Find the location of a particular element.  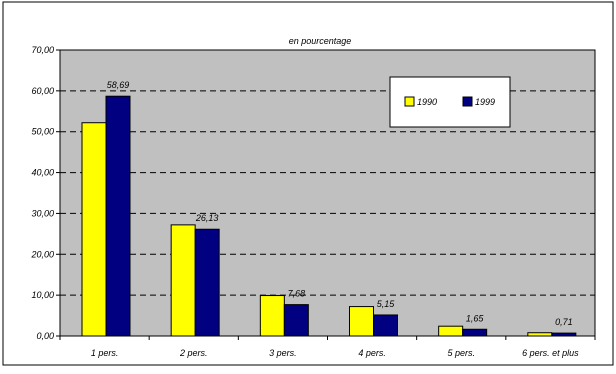

data-label: 26,13 is located at coordinates (207, 218).